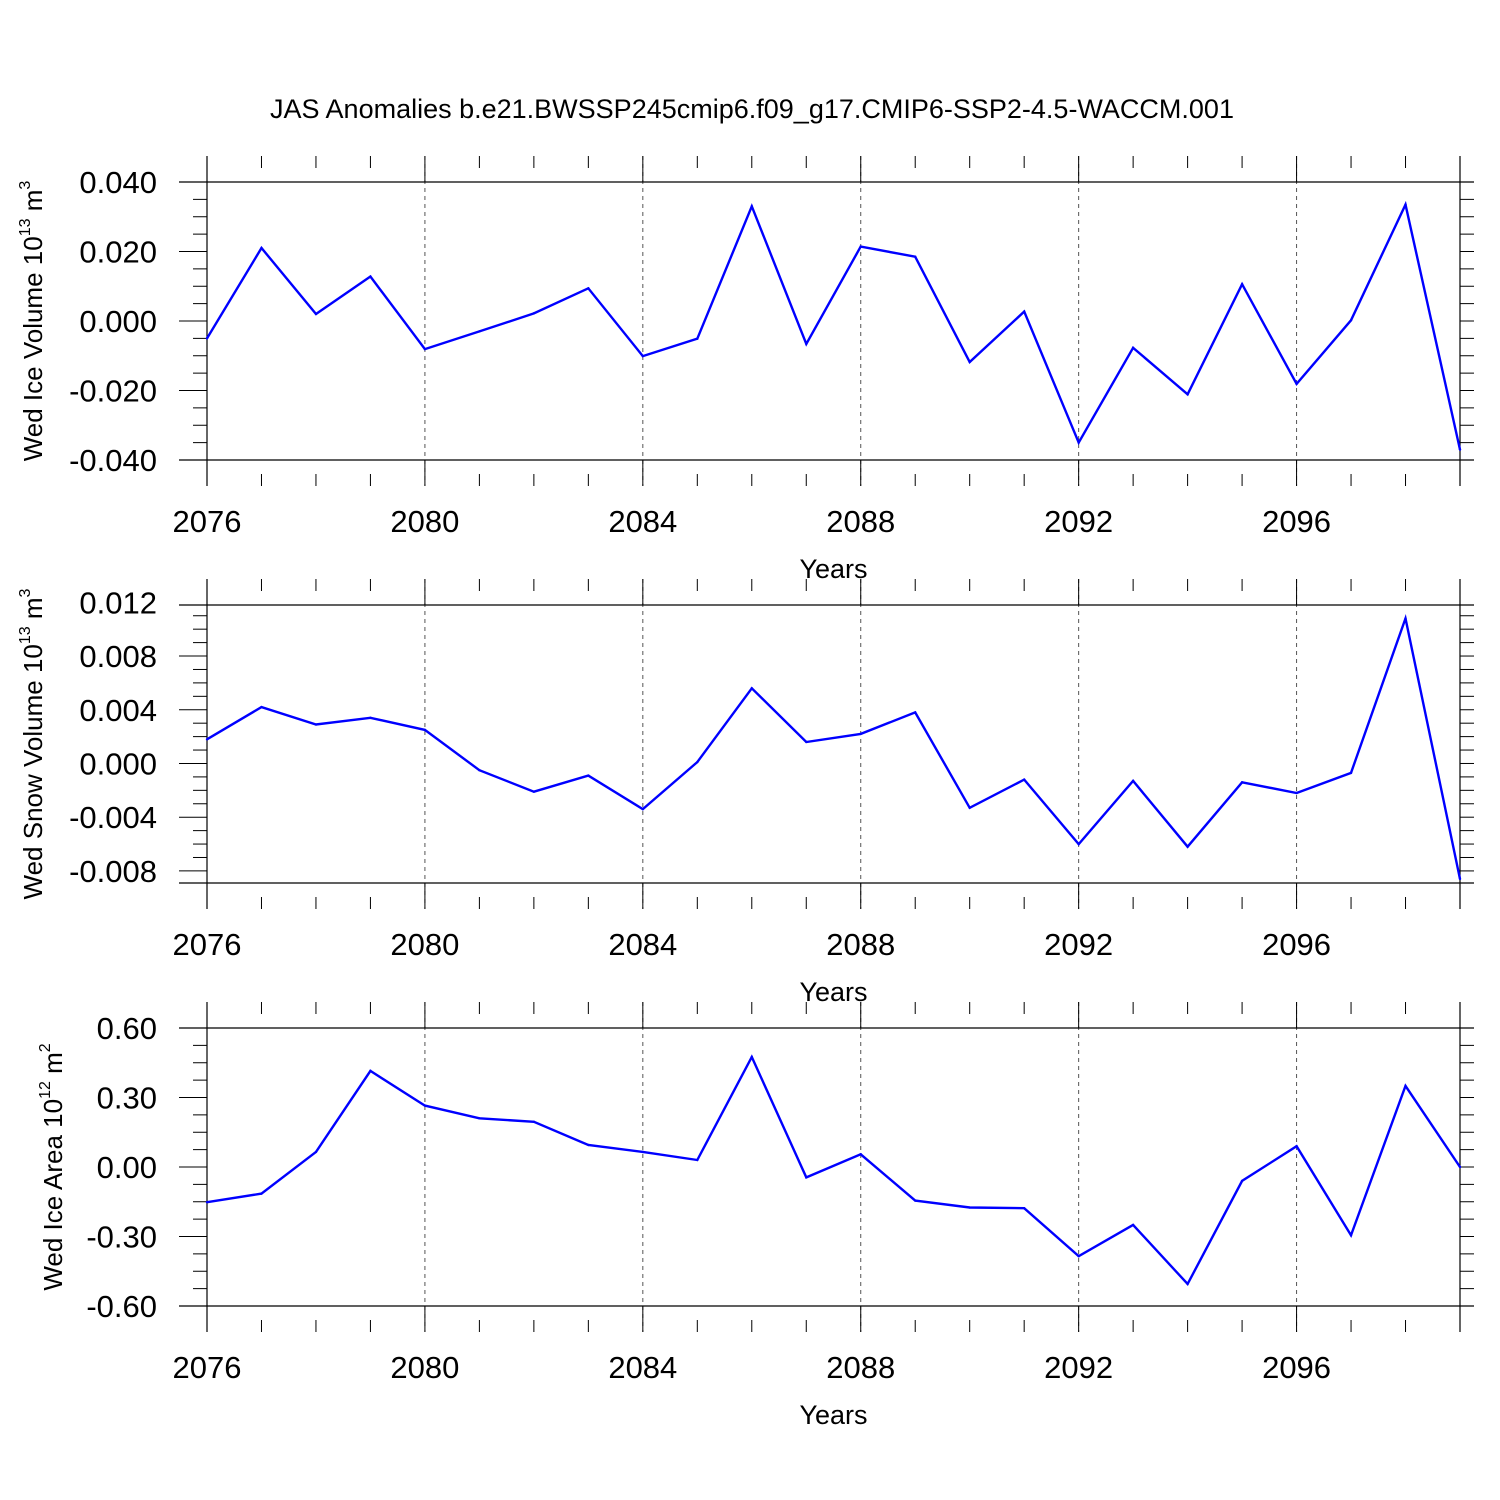 This screenshot has width=1500, height=1500. I want to click on x-tick-label: 2092, so click(1078, 1367).